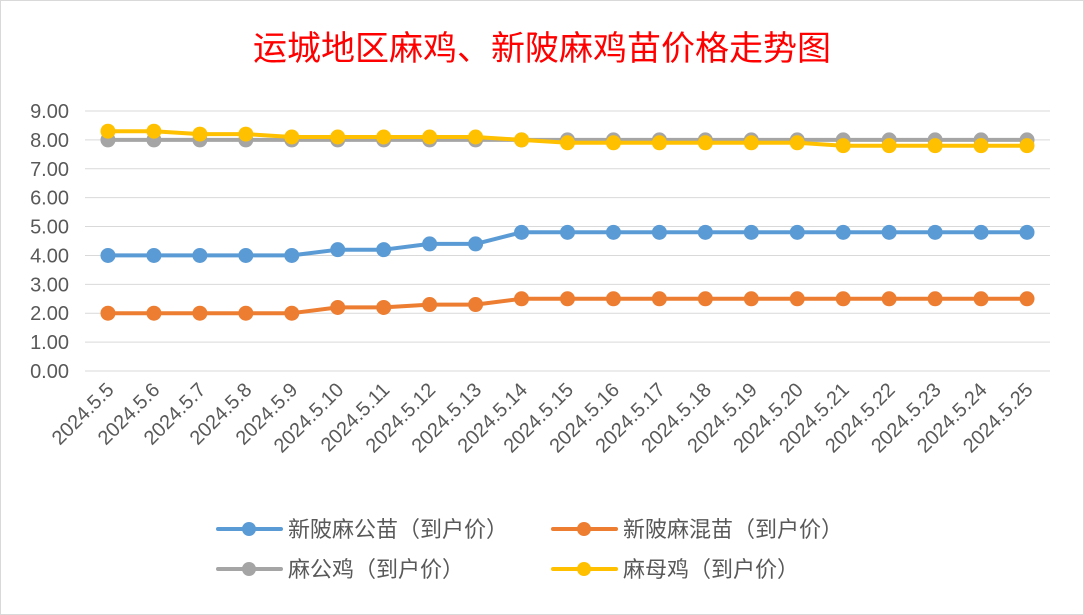 This screenshot has width=1084, height=615. Describe the element at coordinates (529, 550) in the screenshot. I see `legend: 新陂麻公苗（到户价） 新陂麻混苗（到户价） 麻公鸡（到户价） 麻母鸡（到户价）` at that location.